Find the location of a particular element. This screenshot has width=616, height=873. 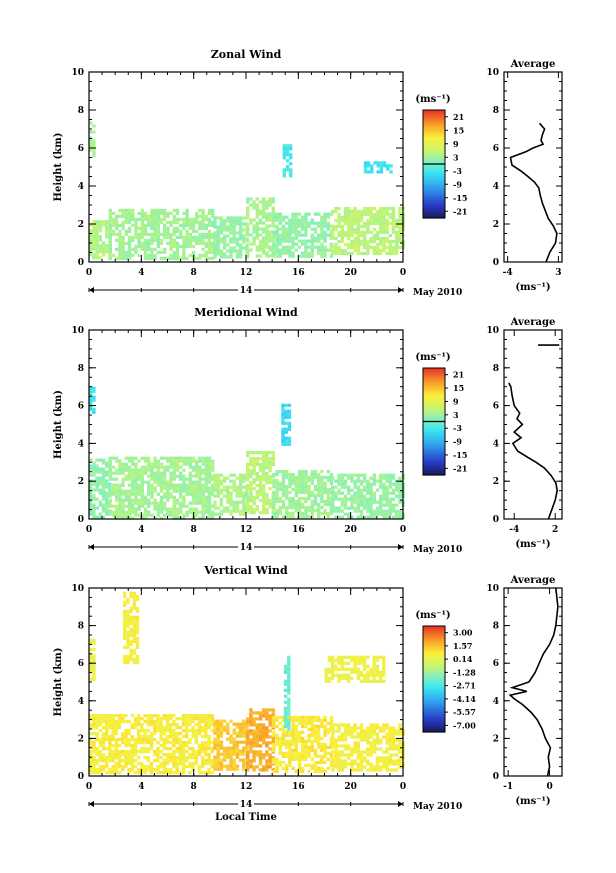

colorbar-tick-label: 9 is located at coordinates (456, 144).